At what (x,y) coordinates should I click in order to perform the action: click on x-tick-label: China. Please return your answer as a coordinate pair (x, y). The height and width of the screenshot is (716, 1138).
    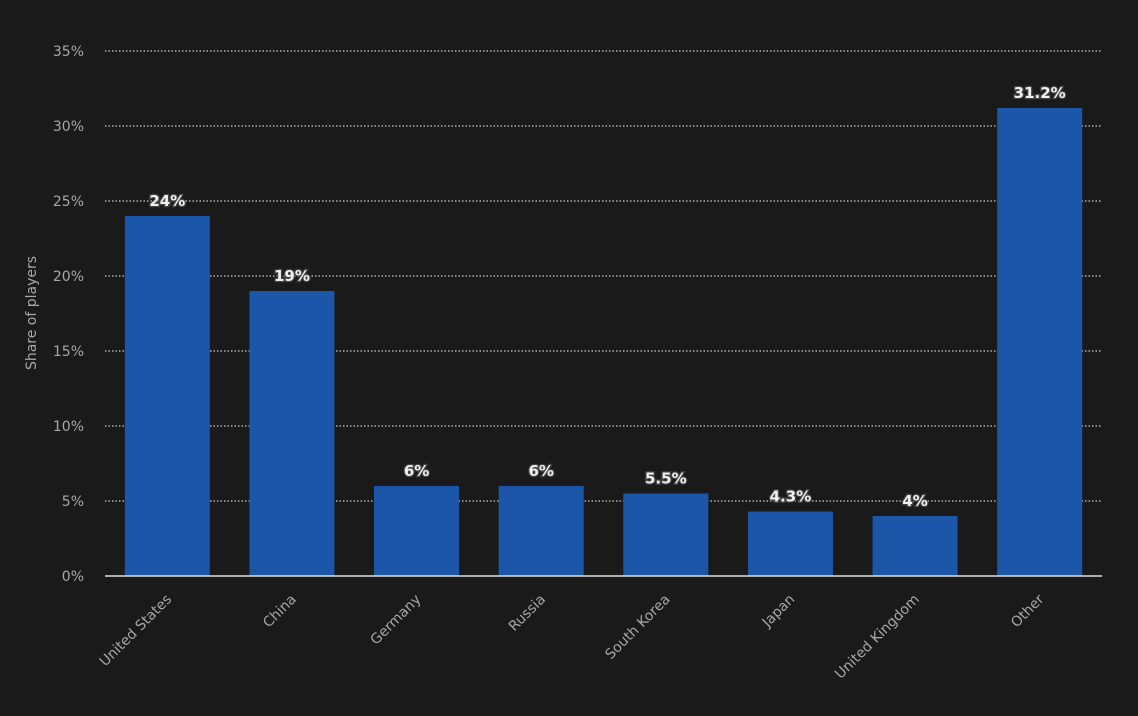
    Looking at the image, I should click on (280, 612).